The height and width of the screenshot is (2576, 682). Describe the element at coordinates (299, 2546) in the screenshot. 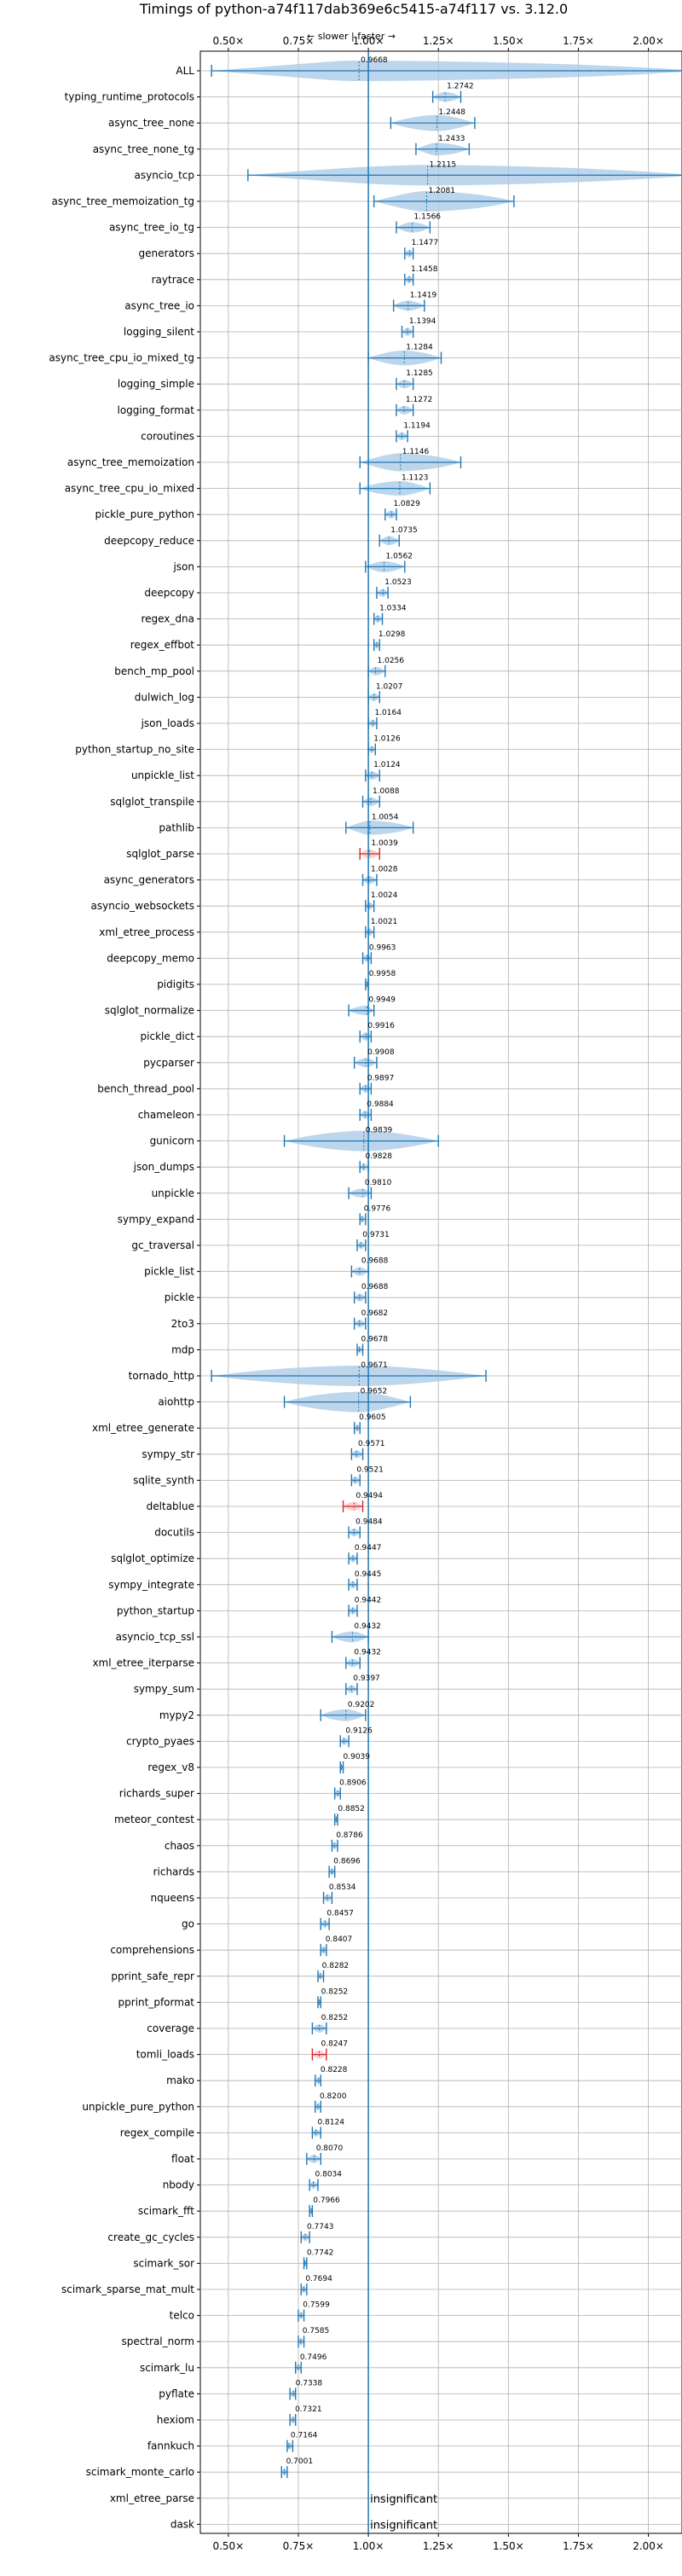

I see `x-tick-label-bottom: 0.75×` at that location.